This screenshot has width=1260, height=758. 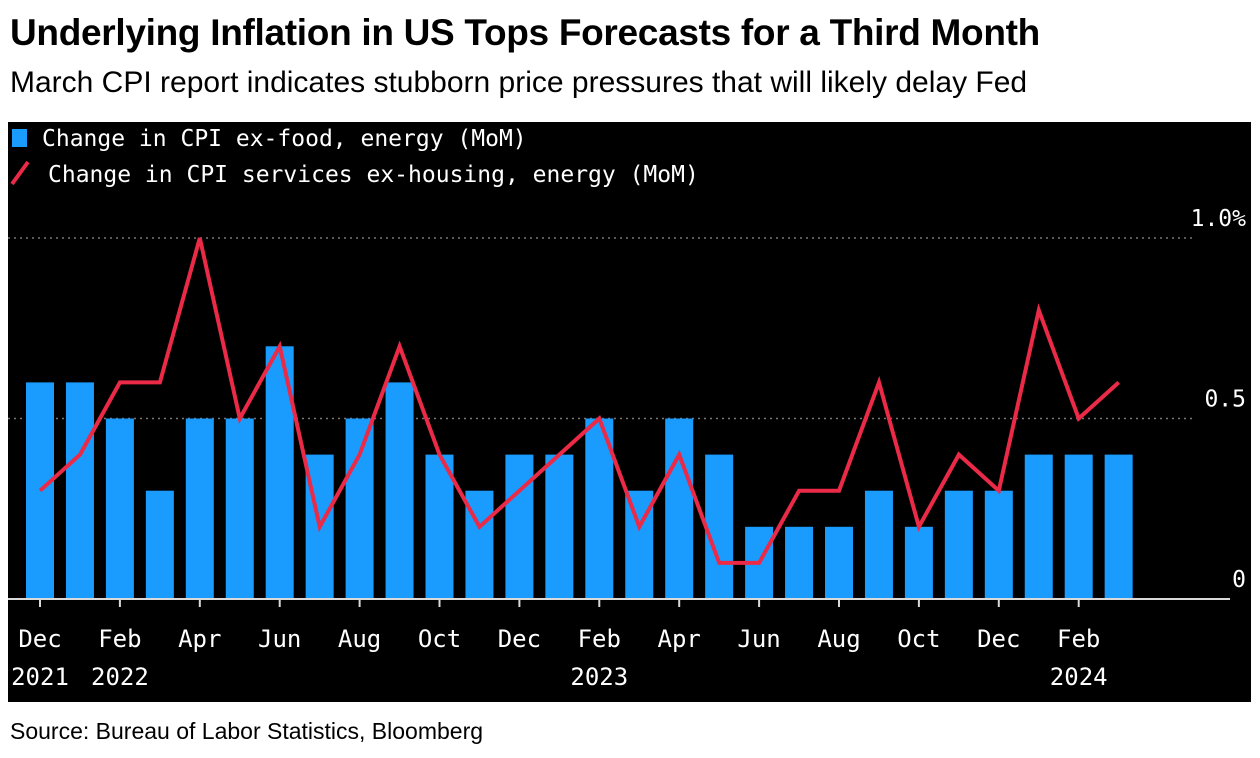 What do you see at coordinates (1239, 580) in the screenshot?
I see `y-tick-label: 0` at bounding box center [1239, 580].